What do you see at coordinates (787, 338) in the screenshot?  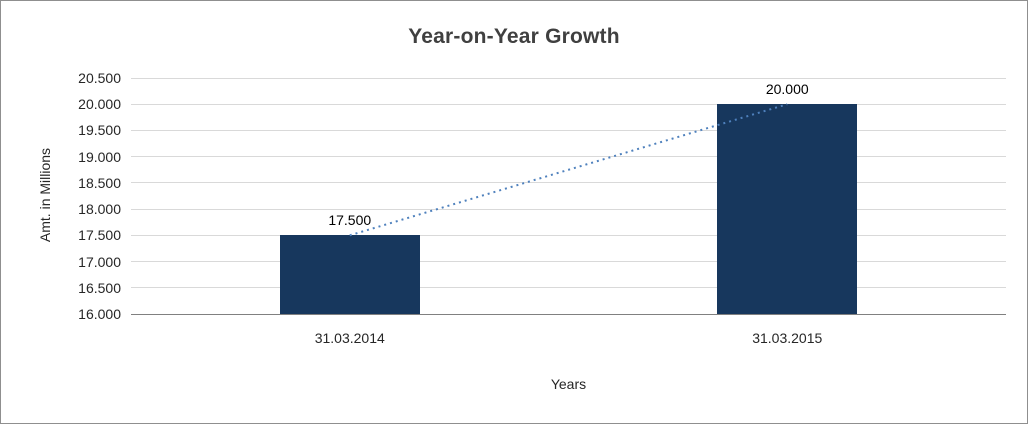 I see `x-axis-tick-label: 31.03.2015` at bounding box center [787, 338].